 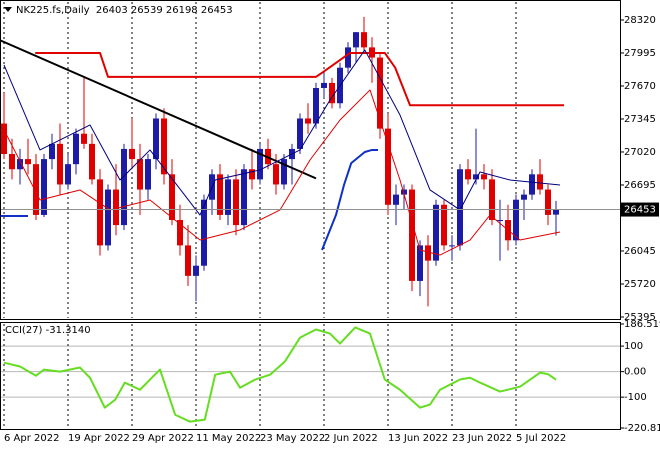 I want to click on menu-arrow, so click(x=8, y=9).